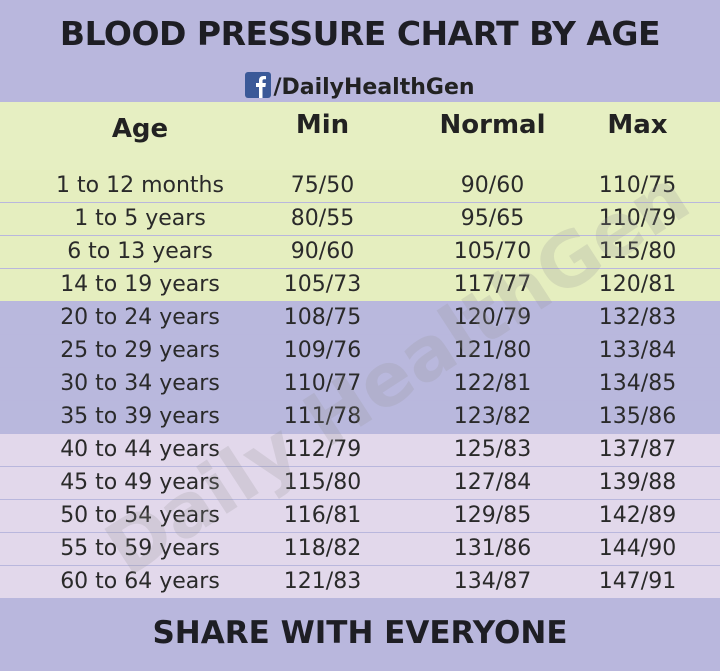  I want to click on table-cell: 116/81, so click(322, 515).